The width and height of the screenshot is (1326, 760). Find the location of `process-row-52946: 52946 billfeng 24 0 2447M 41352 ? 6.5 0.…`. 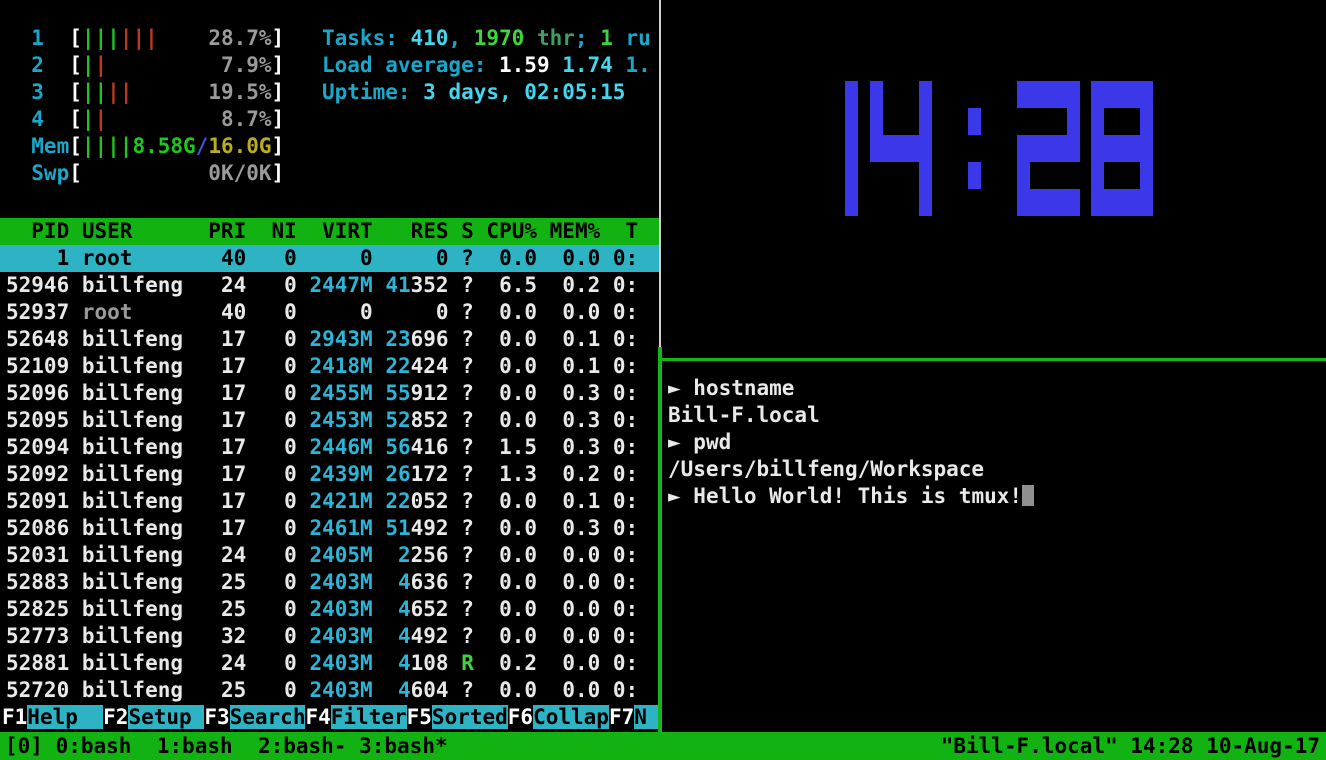

process-row-52946: 52946 billfeng 24 0 2447M 41352 ? 6.5 0.… is located at coordinates (329, 285).